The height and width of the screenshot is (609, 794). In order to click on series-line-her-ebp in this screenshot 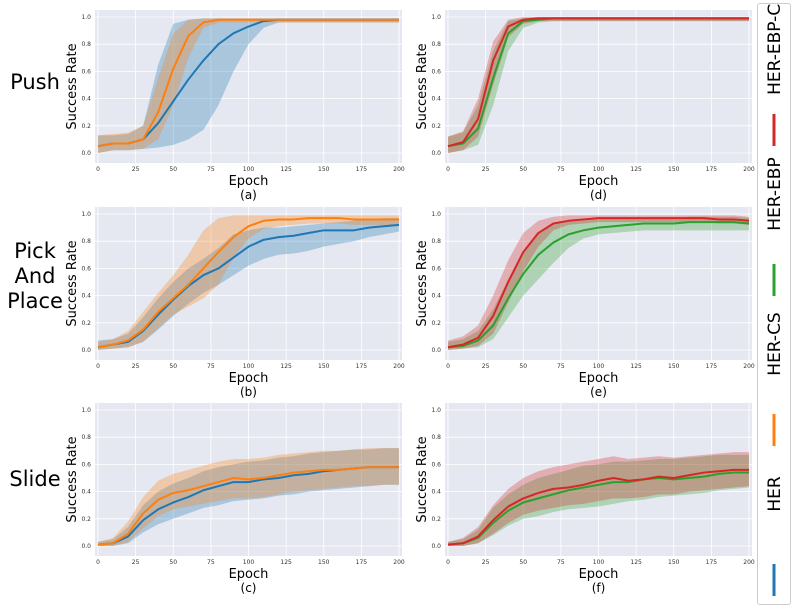, I will do `click(598, 285)`.